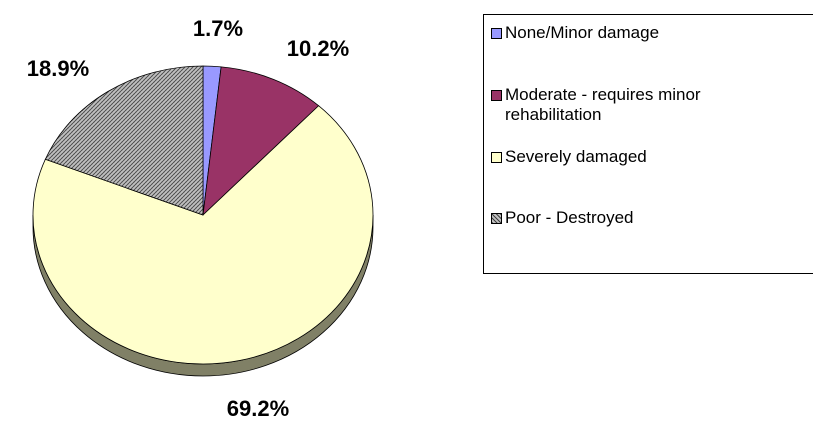 The image size is (813, 437). Describe the element at coordinates (603, 104) in the screenshot. I see `legend-label: Moderate - requires minor rehabilitation` at that location.